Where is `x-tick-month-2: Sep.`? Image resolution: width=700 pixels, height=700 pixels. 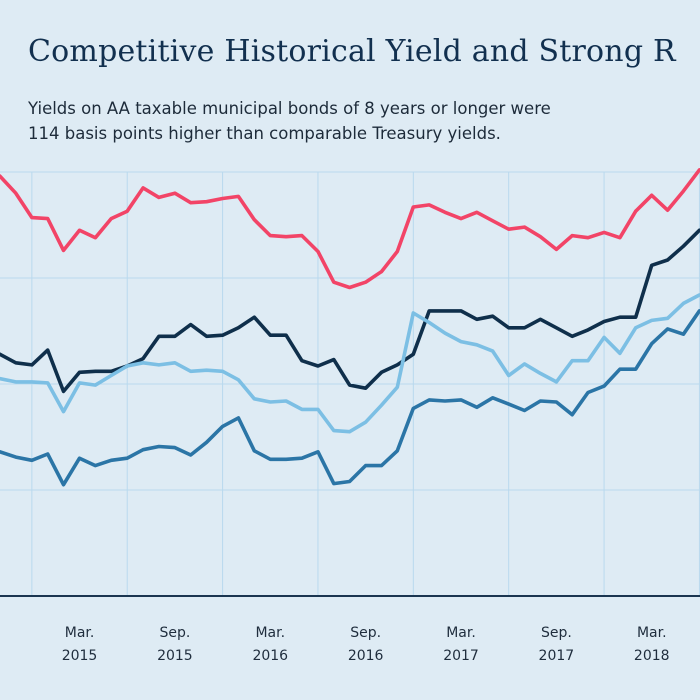
x-tick-month-2: Sep. is located at coordinates (174, 633).